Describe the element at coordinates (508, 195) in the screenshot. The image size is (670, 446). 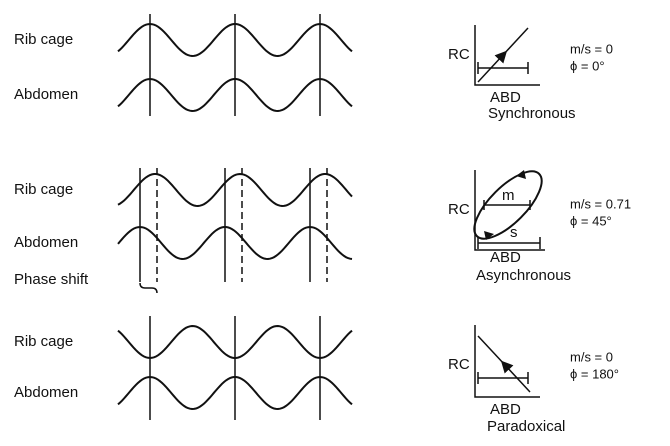
I see `m-label: m` at that location.